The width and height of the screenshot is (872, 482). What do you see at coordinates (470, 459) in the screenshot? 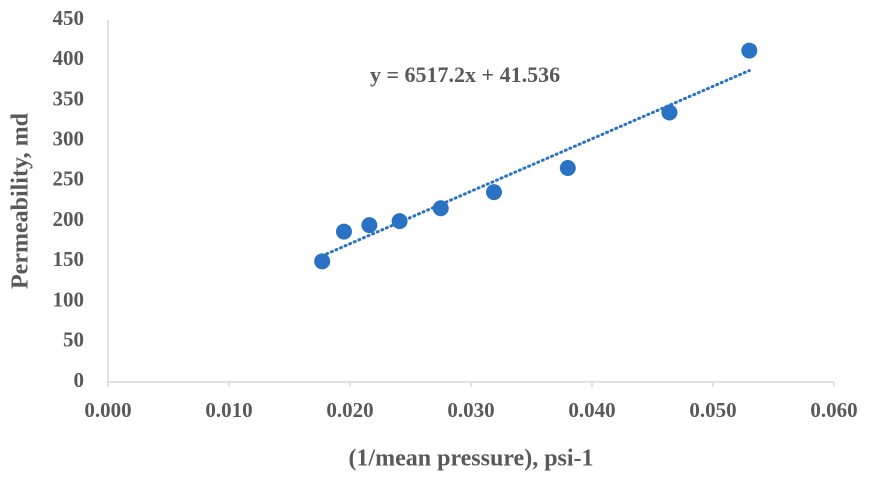
I see `x-axis-title: (1/mean pressure), psi-1` at bounding box center [470, 459].